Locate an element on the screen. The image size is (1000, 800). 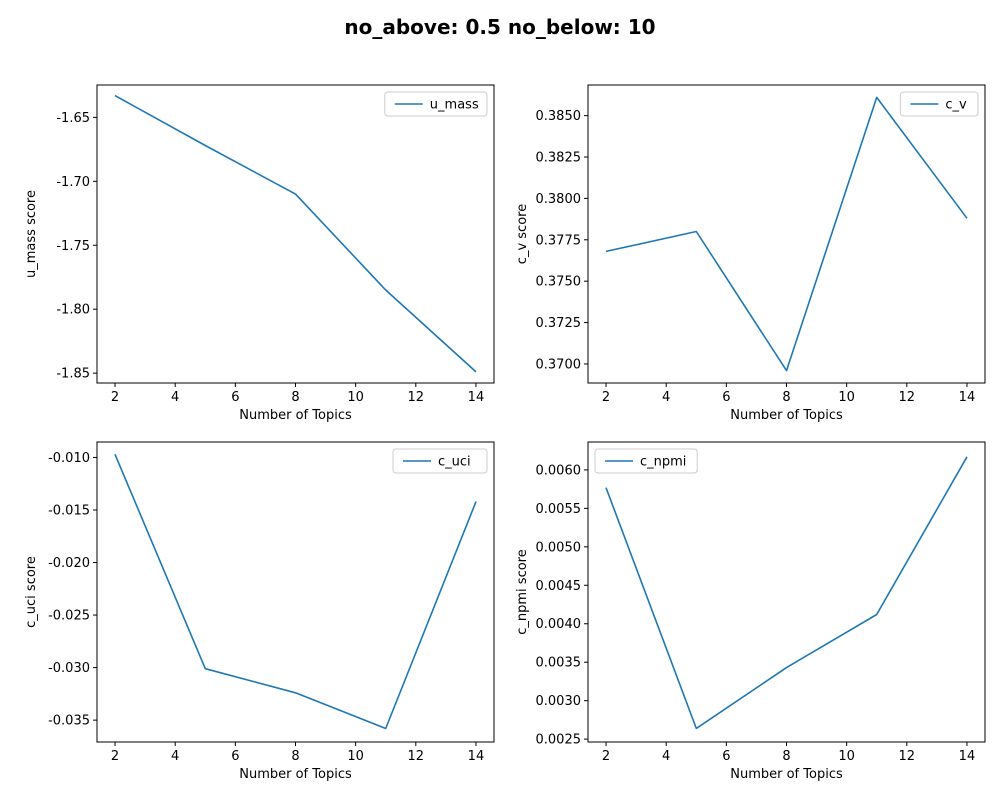
y-tick-label: 0.0035 is located at coordinates (559, 663).